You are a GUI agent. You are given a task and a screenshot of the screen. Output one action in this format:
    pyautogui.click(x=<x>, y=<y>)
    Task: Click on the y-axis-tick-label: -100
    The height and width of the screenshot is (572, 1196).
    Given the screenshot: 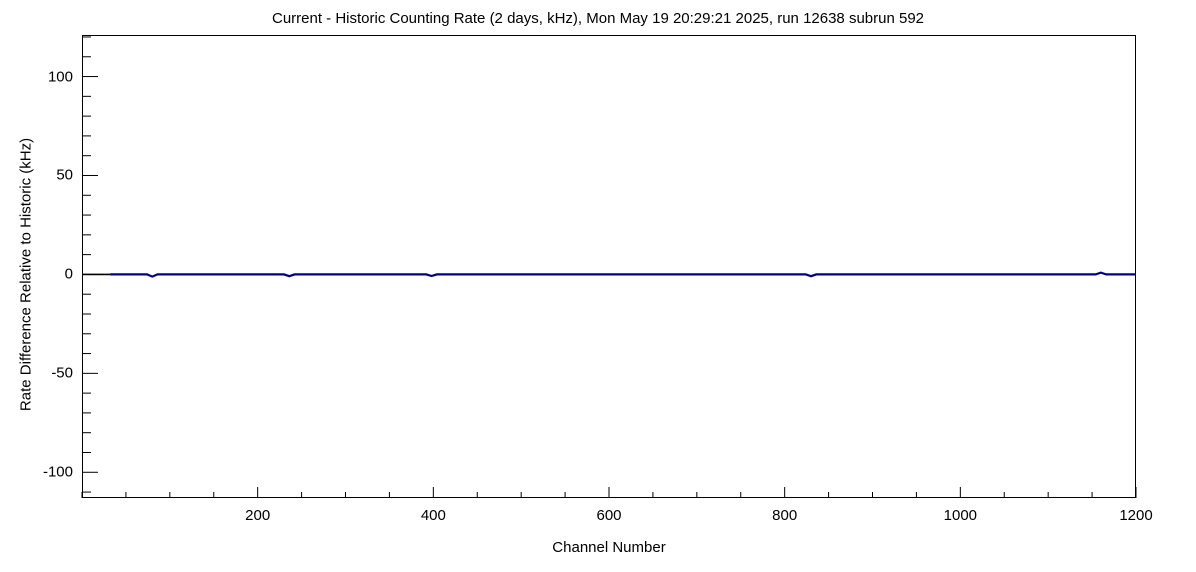 What is the action you would take?
    pyautogui.click(x=57, y=472)
    